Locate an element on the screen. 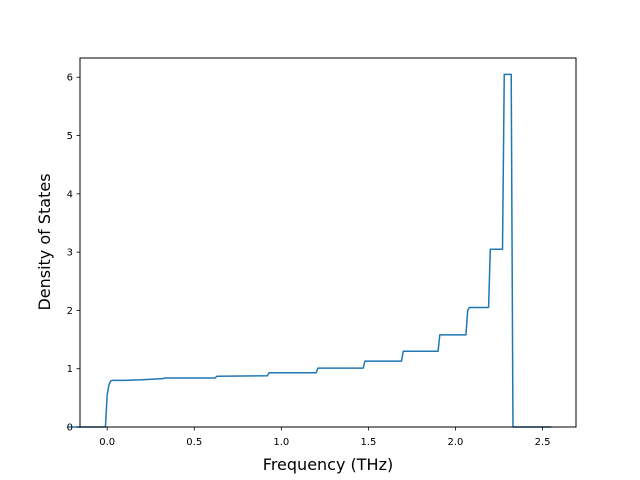 The width and height of the screenshot is (640, 480). x-tick-label: 0.0 is located at coordinates (107, 442).